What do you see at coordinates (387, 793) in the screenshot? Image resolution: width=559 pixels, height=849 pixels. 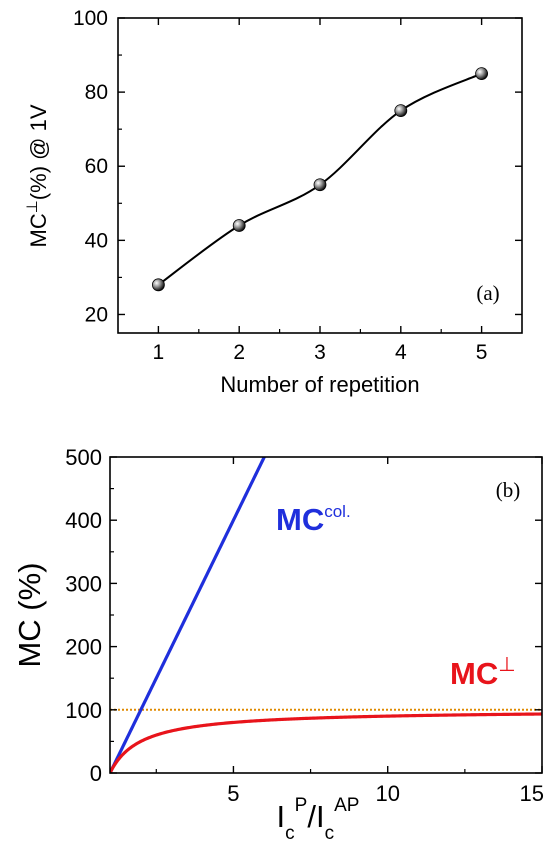 I see `b-xtick-label: 10` at bounding box center [387, 793].